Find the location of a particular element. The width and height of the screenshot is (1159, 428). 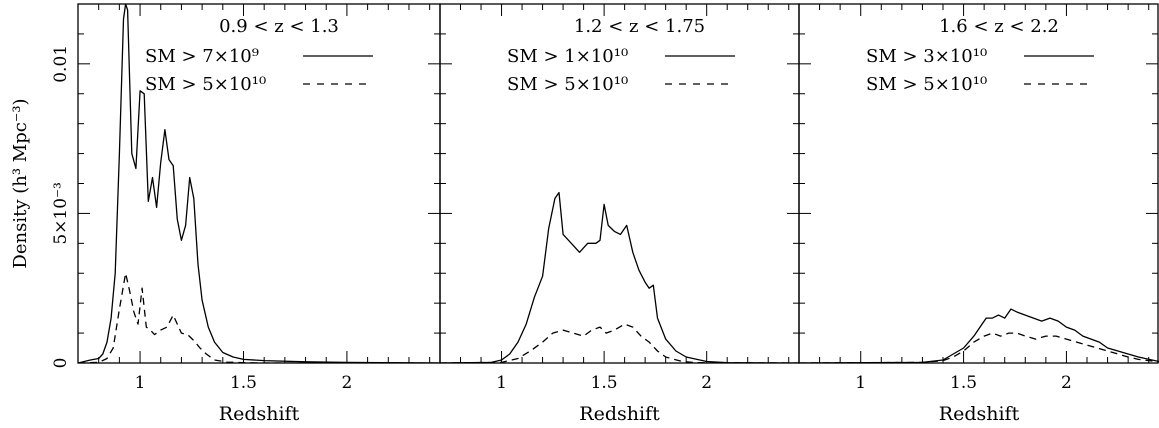

y-axis-label: Density (h³ Mpc⁻³) is located at coordinates (20, 183).